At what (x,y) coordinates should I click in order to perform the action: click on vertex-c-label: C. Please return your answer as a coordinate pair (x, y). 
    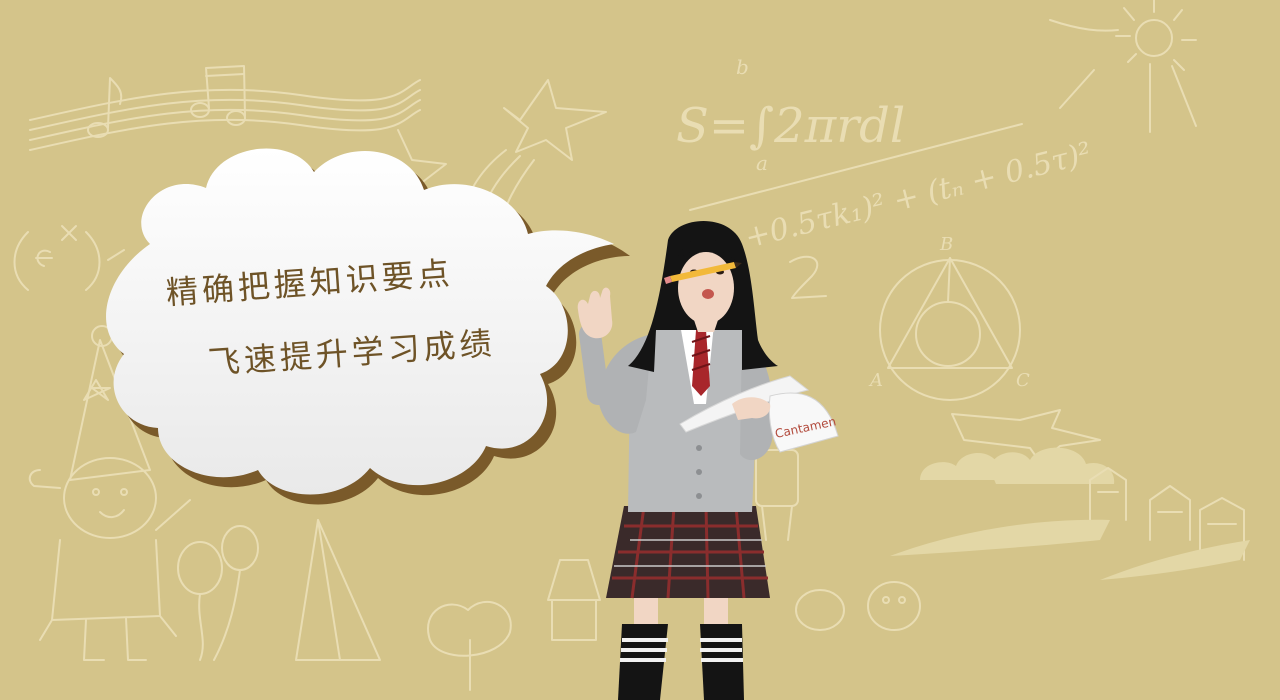
    Looking at the image, I should click on (1023, 380).